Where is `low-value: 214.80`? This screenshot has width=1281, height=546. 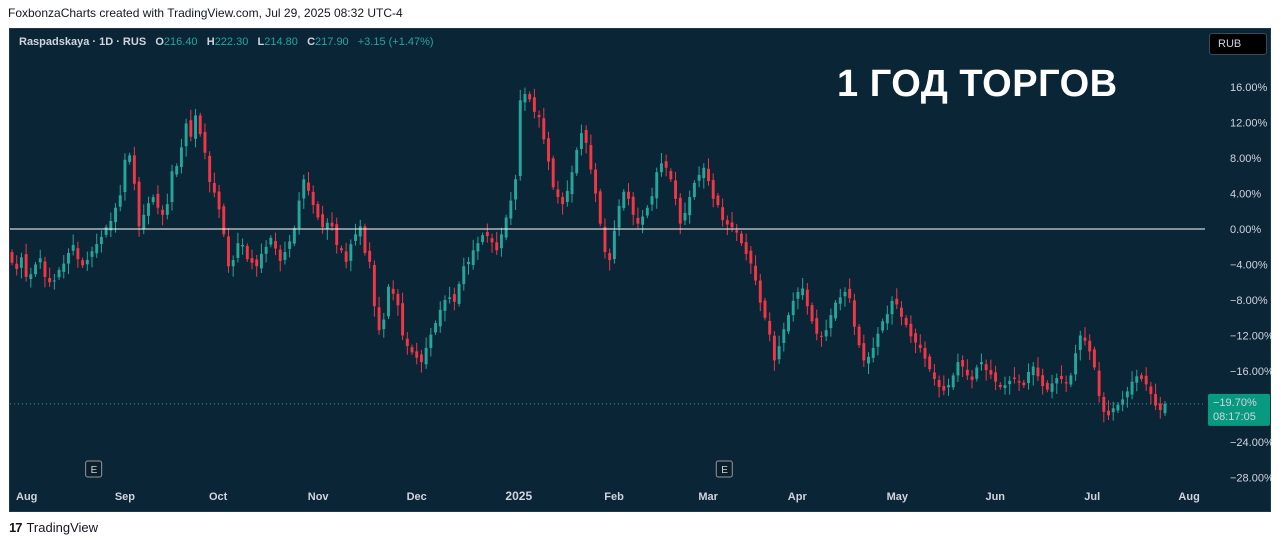
low-value: 214.80 is located at coordinates (281, 42).